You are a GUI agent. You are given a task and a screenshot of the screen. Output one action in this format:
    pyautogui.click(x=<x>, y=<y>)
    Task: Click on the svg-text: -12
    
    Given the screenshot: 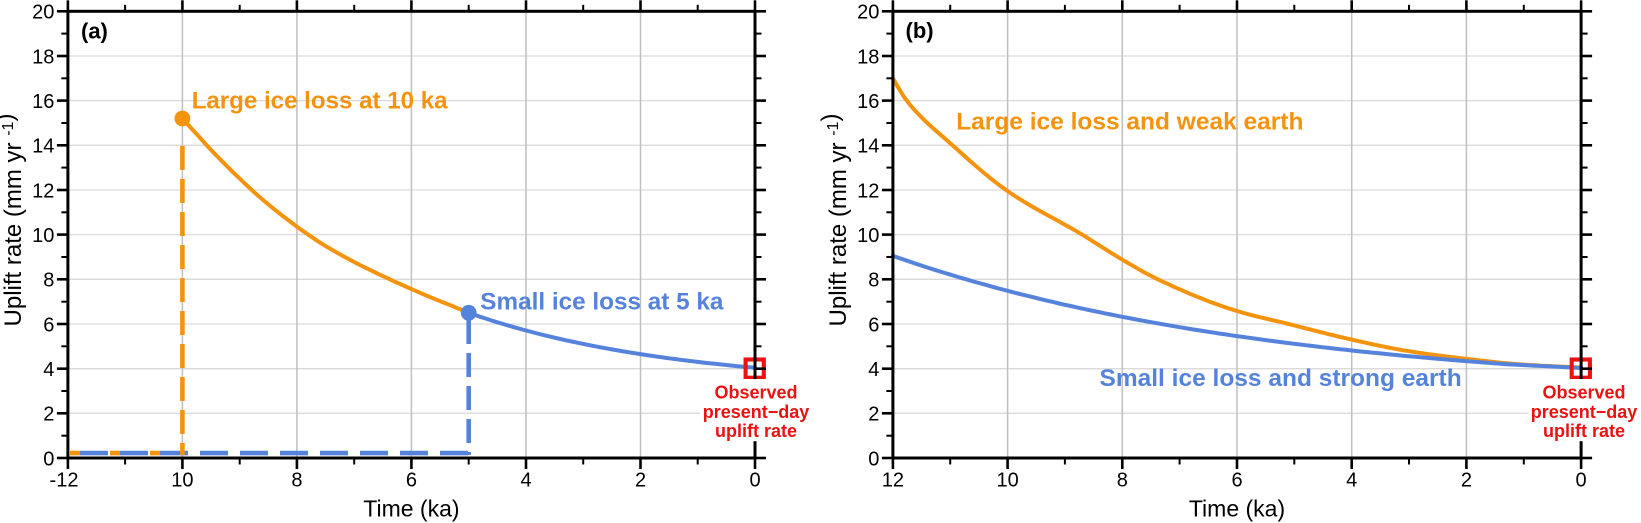 What is the action you would take?
    pyautogui.click(x=64, y=481)
    